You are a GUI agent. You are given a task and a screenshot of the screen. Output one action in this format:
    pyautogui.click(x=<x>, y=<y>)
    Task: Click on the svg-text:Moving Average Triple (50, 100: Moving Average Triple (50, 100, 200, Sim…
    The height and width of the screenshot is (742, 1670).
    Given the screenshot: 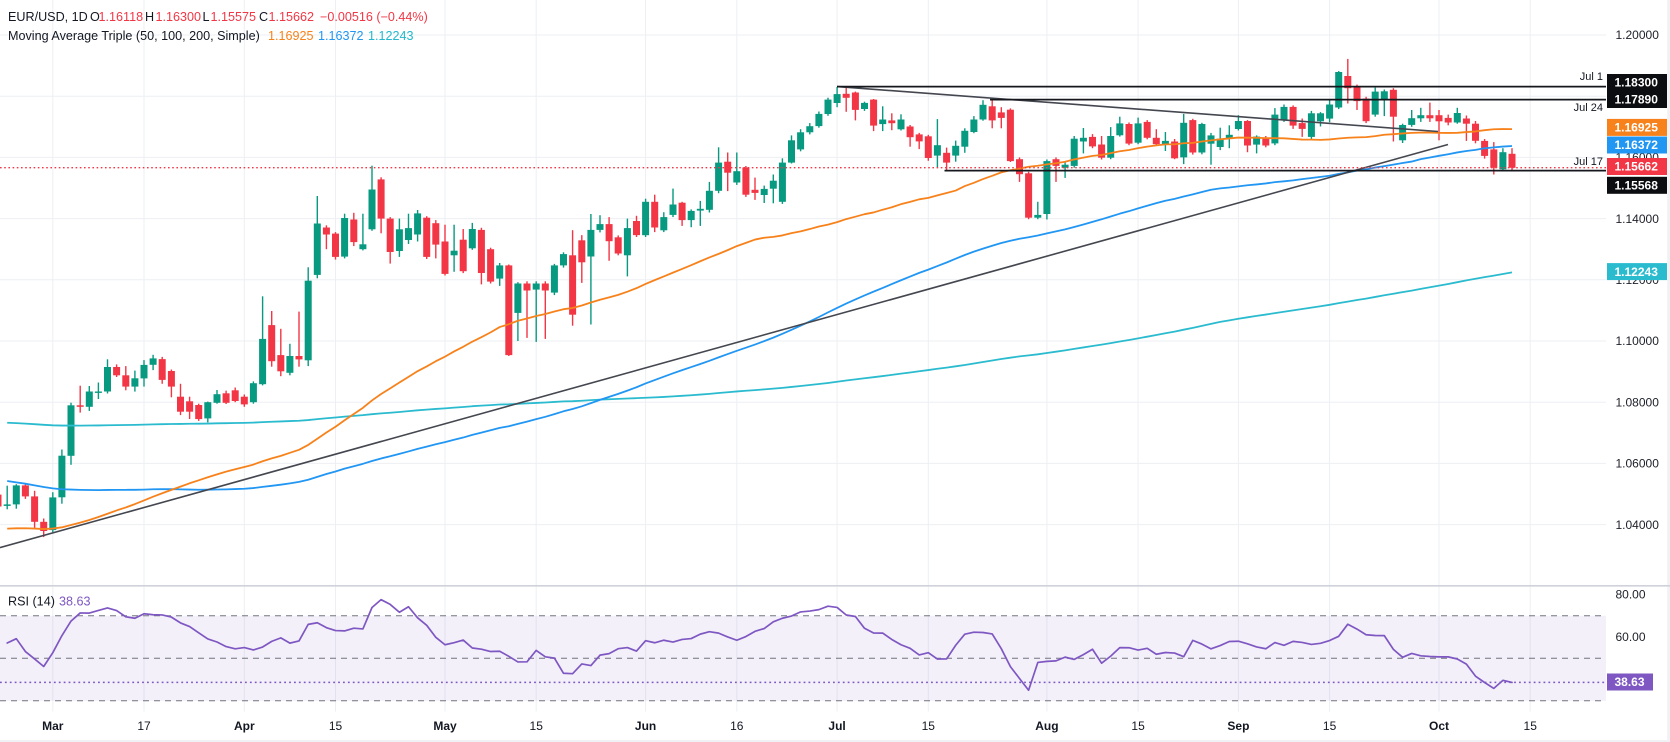 What is the action you would take?
    pyautogui.click(x=134, y=36)
    